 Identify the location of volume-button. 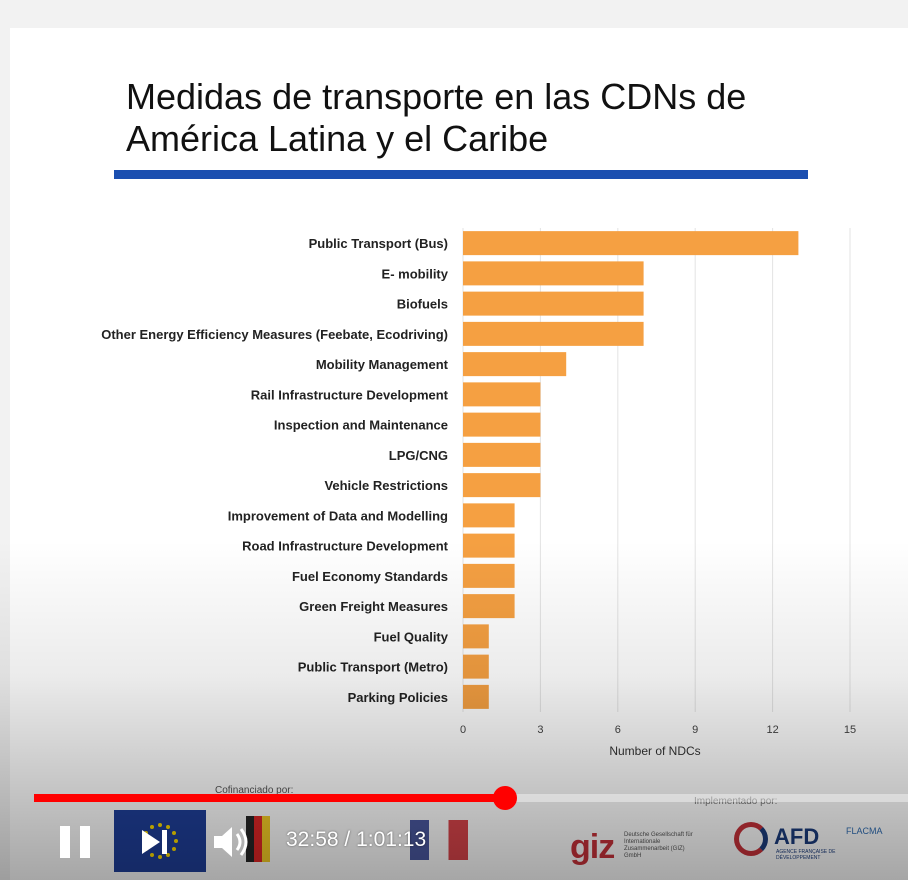
(232, 842).